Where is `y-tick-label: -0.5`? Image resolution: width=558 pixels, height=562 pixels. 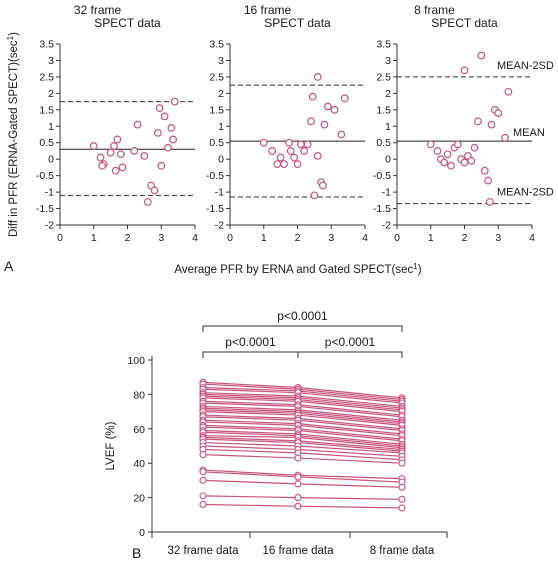 y-tick-label: -0.5 is located at coordinates (45, 176).